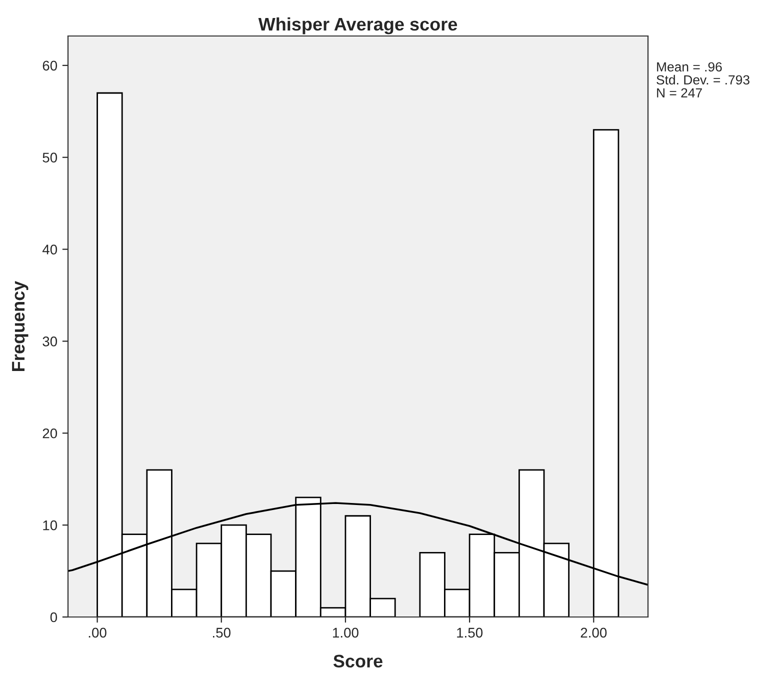 Image resolution: width=766 pixels, height=678 pixels. What do you see at coordinates (50, 157) in the screenshot?
I see `y-tick-label: 50` at bounding box center [50, 157].